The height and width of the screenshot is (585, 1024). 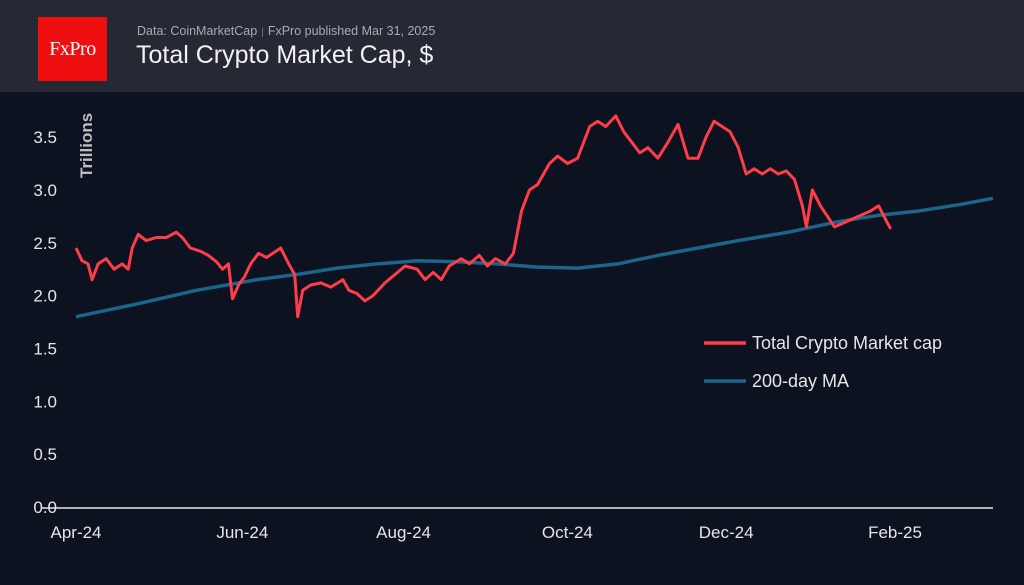 I want to click on x-tick-label: Jun-24, so click(x=242, y=532).